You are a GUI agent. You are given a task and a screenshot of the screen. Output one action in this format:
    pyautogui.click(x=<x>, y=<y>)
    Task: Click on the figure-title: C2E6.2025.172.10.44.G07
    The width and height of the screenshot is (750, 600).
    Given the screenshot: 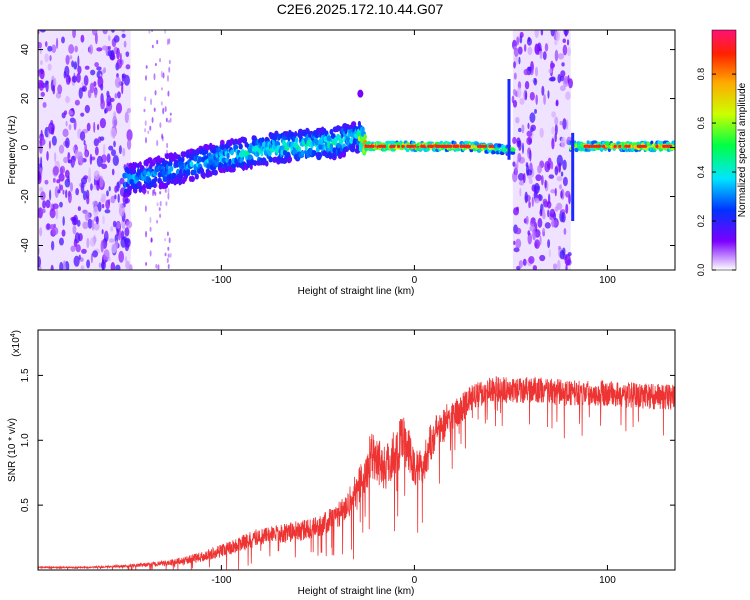 What is the action you would take?
    pyautogui.click(x=360, y=9)
    